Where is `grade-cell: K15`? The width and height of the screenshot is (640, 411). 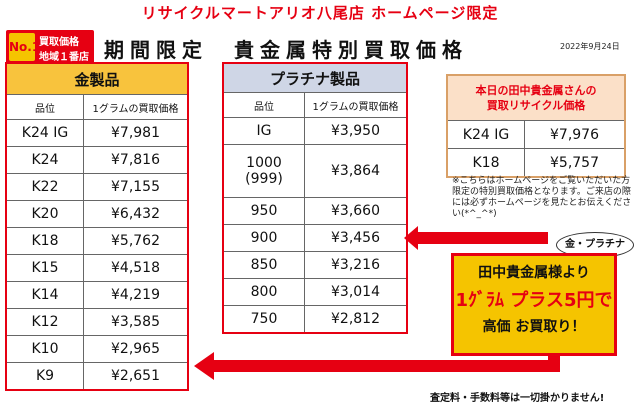 grade-cell: K15 is located at coordinates (44, 268).